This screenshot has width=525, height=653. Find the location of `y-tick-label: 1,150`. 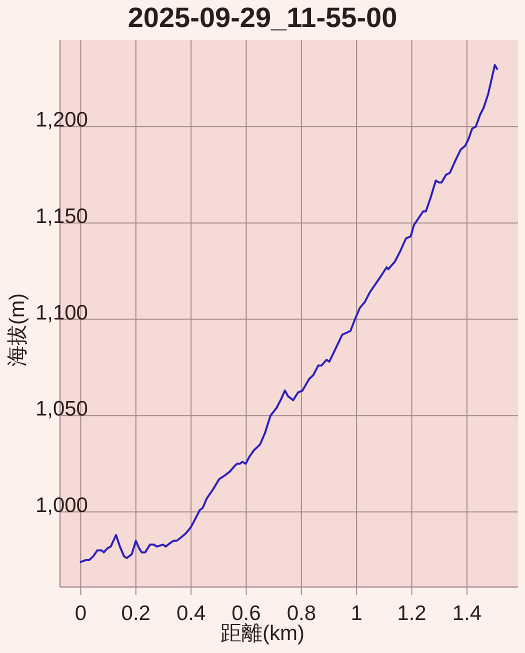

y-tick-label: 1,150 is located at coordinates (61, 216).